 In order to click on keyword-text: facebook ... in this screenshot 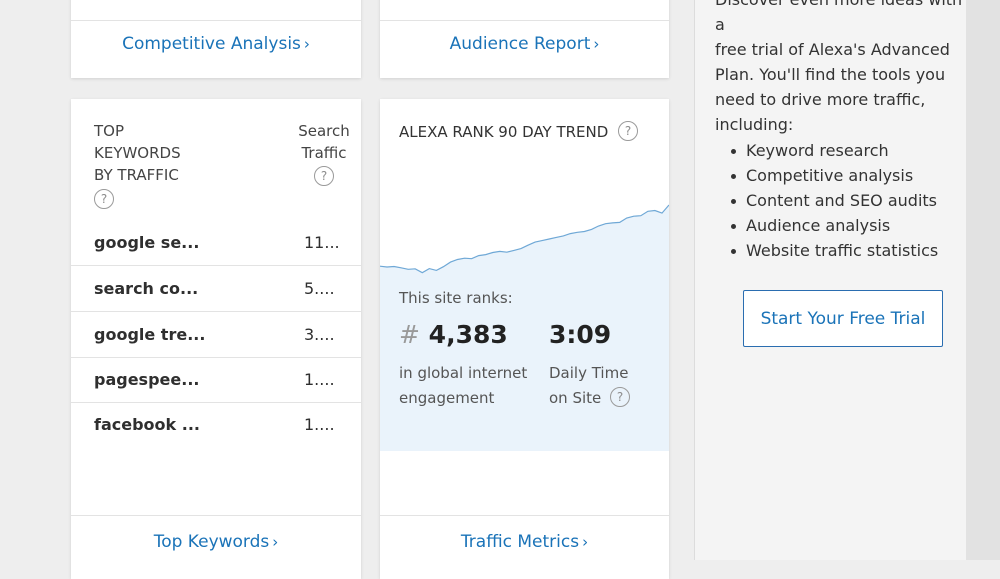, I will do `click(147, 424)`.